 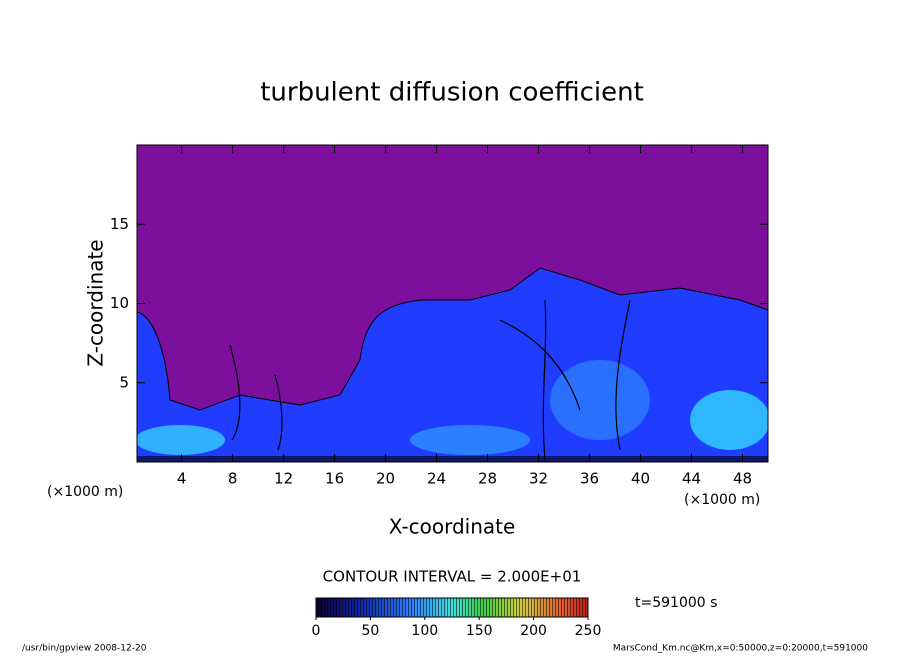 I want to click on contour-line, so click(x=430, y=380).